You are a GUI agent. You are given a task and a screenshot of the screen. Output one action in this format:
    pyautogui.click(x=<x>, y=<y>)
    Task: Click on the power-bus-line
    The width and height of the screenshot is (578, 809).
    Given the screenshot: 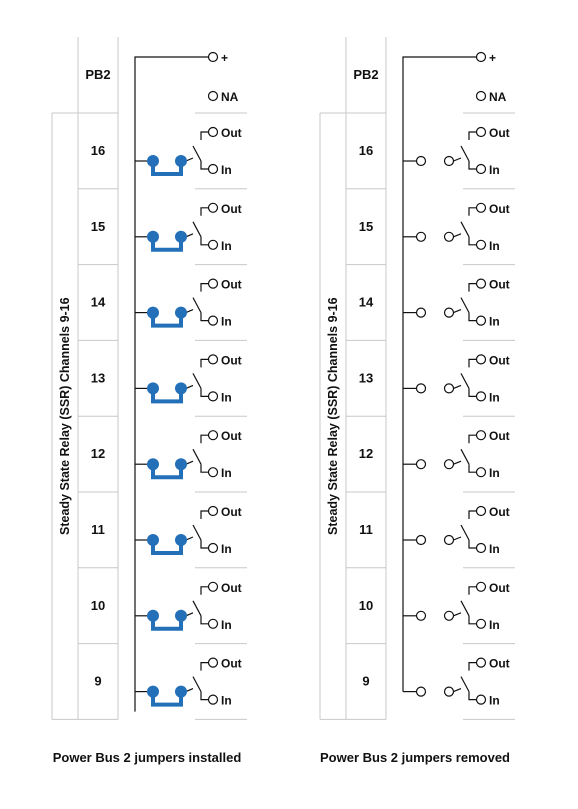 What is the action you would take?
    pyautogui.click(x=439, y=374)
    